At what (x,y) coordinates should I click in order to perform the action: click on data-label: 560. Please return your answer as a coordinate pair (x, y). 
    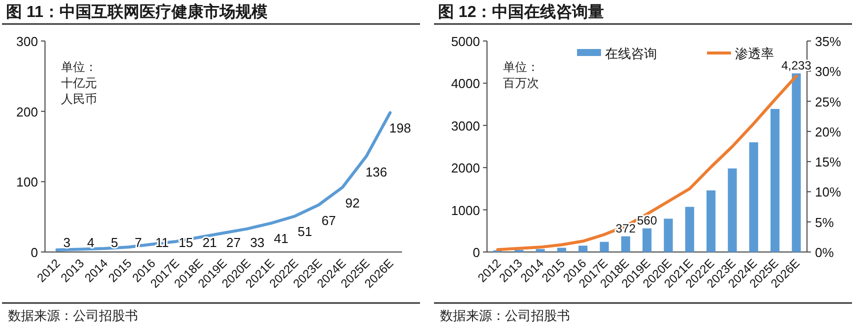
    Looking at the image, I should click on (647, 220).